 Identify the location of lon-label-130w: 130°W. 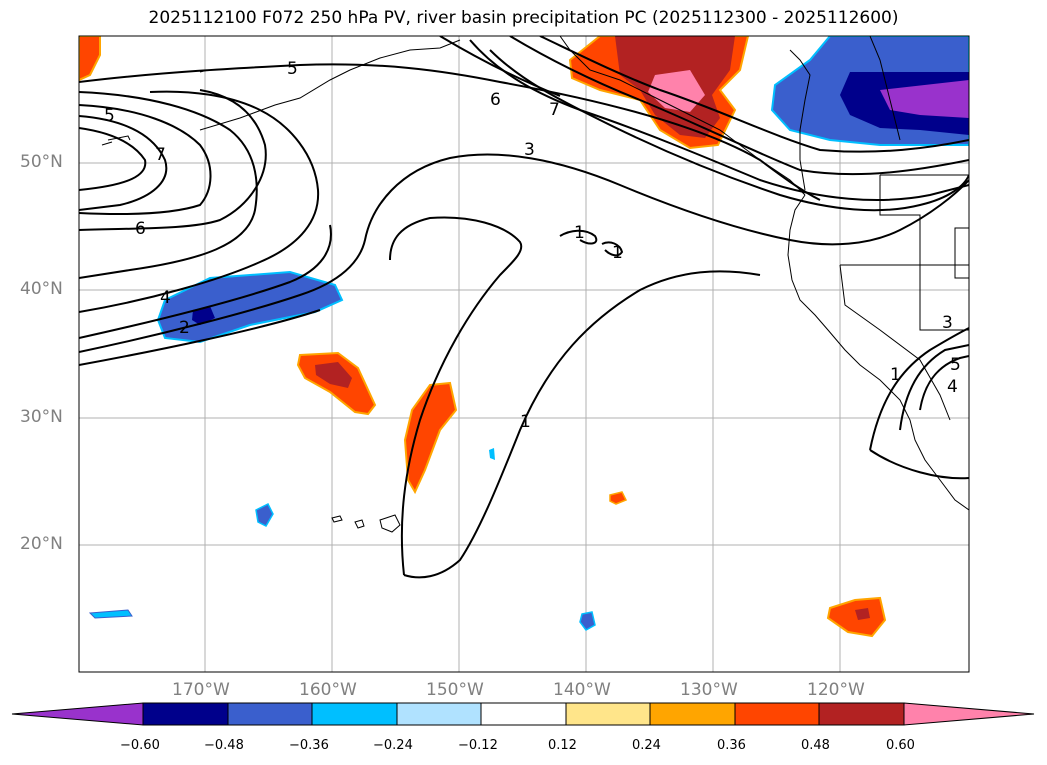
(709, 690).